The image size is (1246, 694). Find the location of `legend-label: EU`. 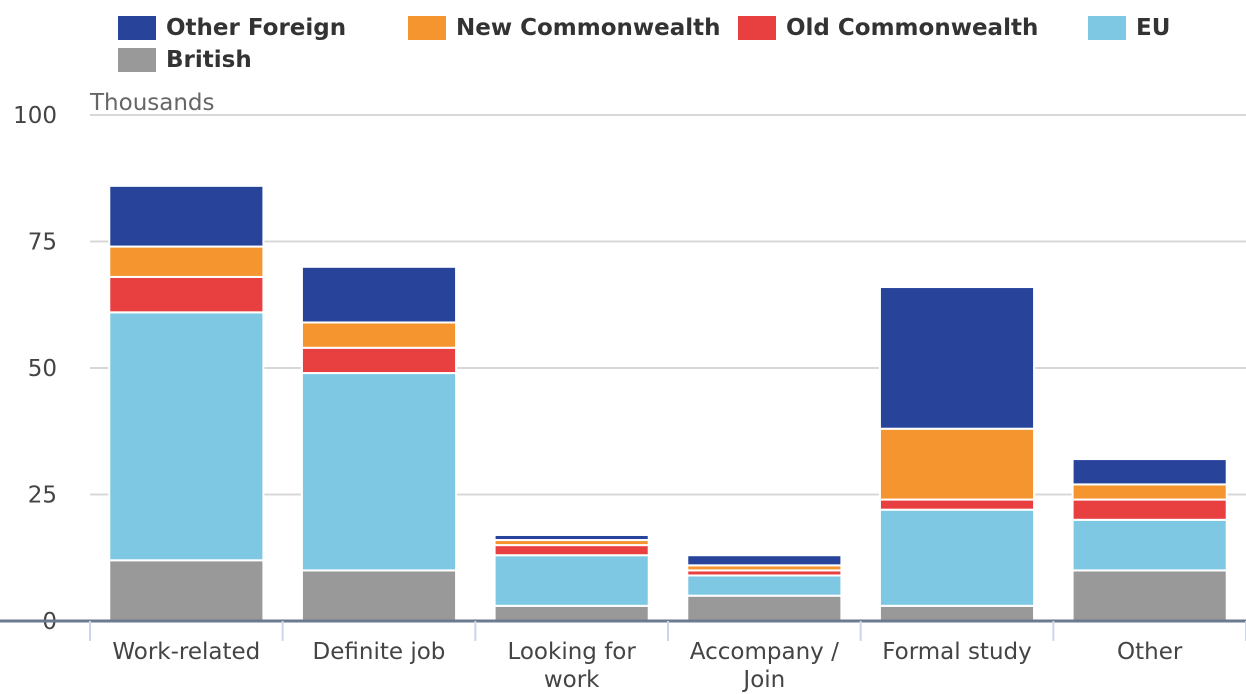

legend-label: EU is located at coordinates (1153, 28).